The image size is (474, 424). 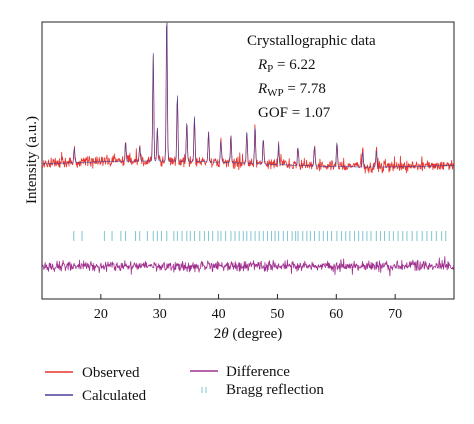 What do you see at coordinates (114, 396) in the screenshot?
I see `legend-label-calculated: Calculated` at bounding box center [114, 396].